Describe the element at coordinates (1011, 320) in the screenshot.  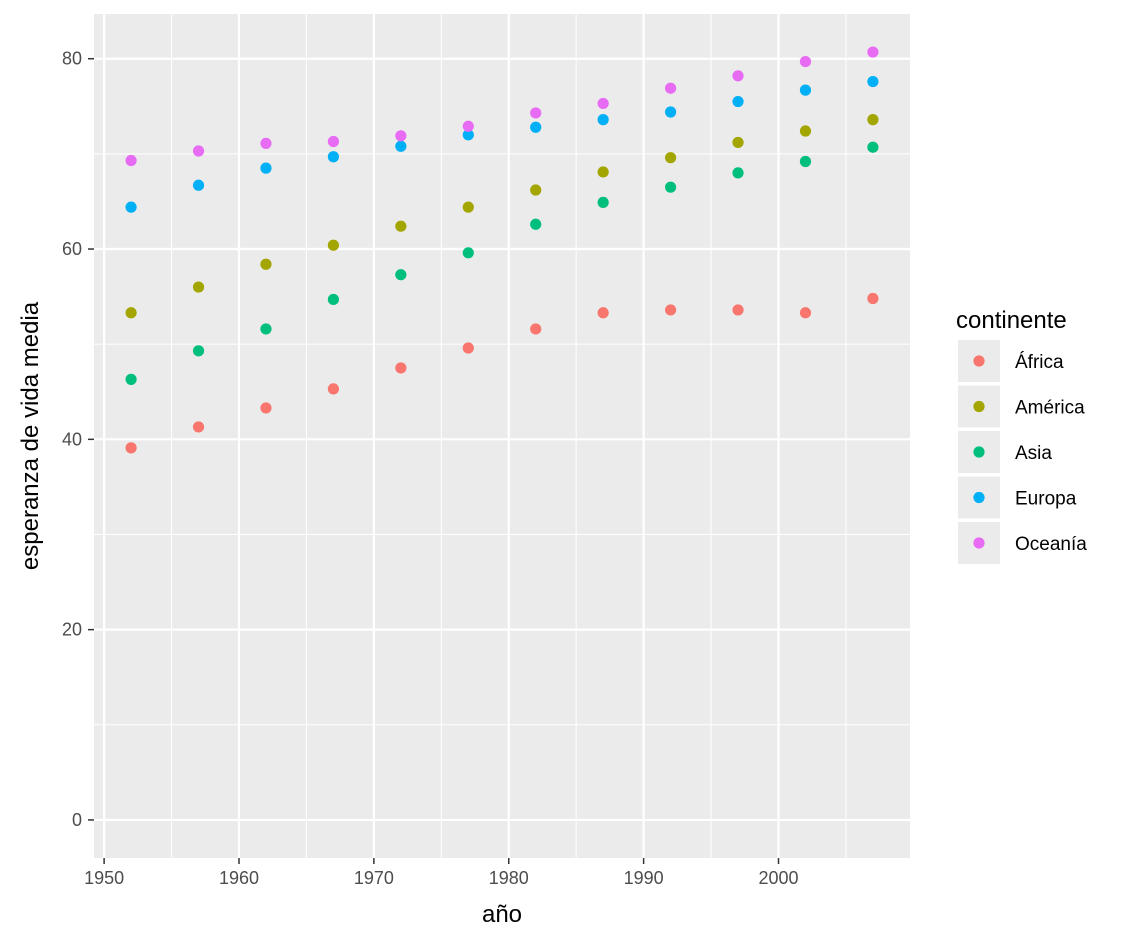
I see `legend-title: continente` at that location.